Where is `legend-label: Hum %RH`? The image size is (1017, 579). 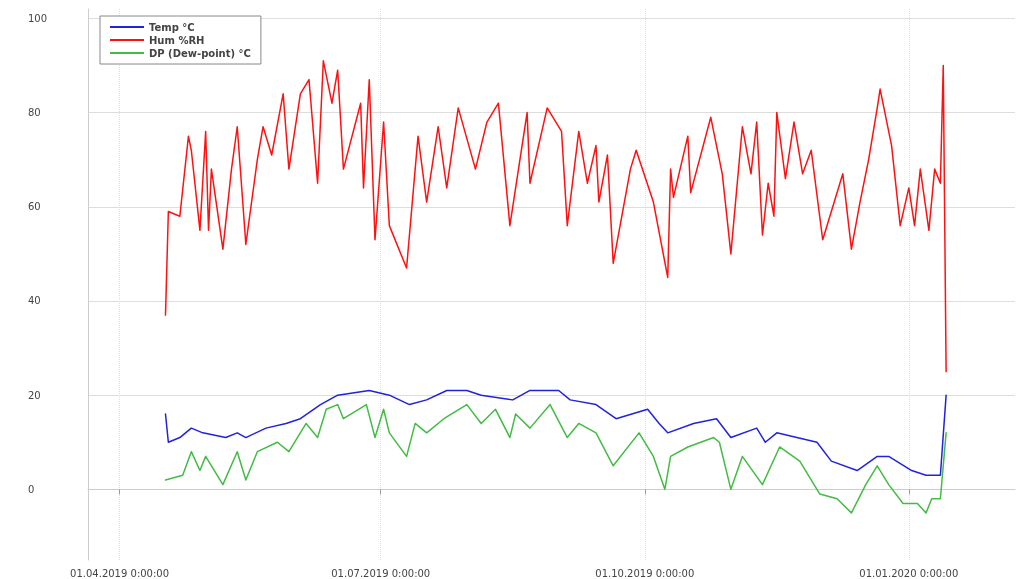 legend-label: Hum %RH is located at coordinates (177, 40).